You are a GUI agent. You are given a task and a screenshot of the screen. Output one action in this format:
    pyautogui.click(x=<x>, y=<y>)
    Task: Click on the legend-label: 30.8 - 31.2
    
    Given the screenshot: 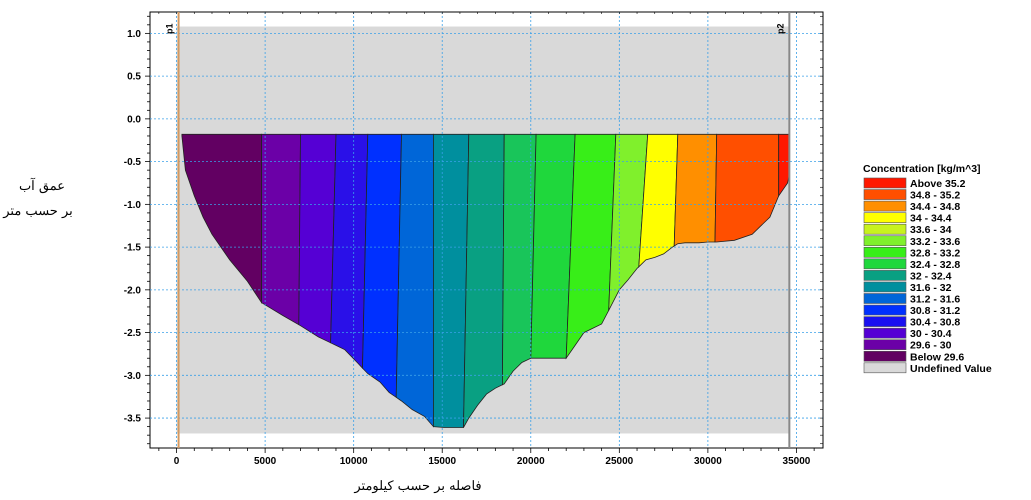 What is the action you would take?
    pyautogui.click(x=935, y=311)
    